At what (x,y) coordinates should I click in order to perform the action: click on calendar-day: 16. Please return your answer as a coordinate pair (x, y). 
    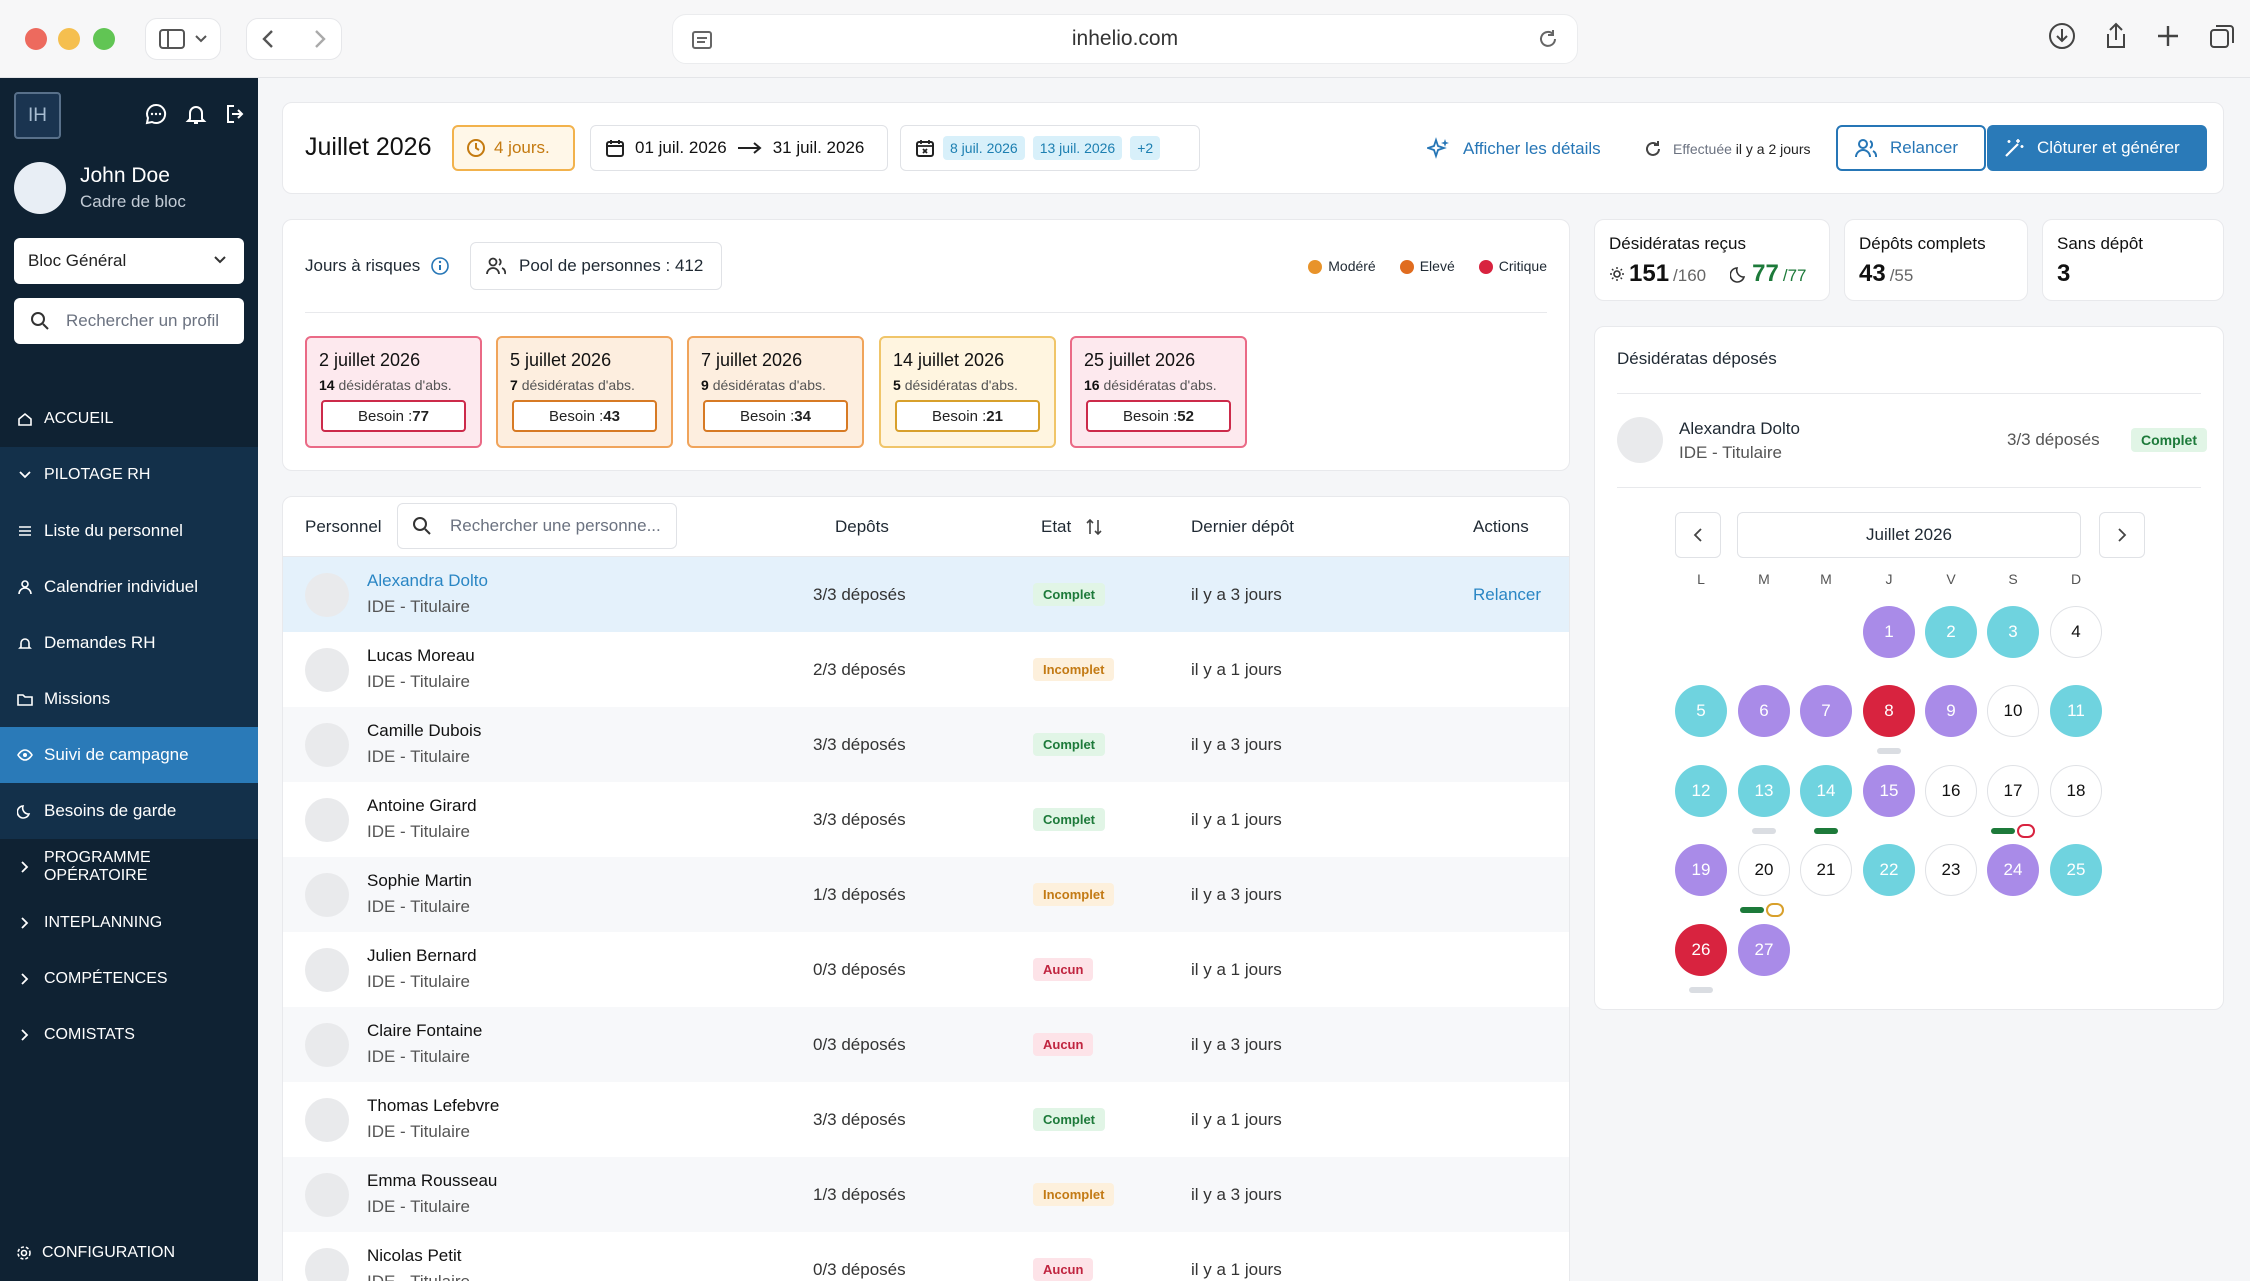
    Looking at the image, I should click on (1951, 791).